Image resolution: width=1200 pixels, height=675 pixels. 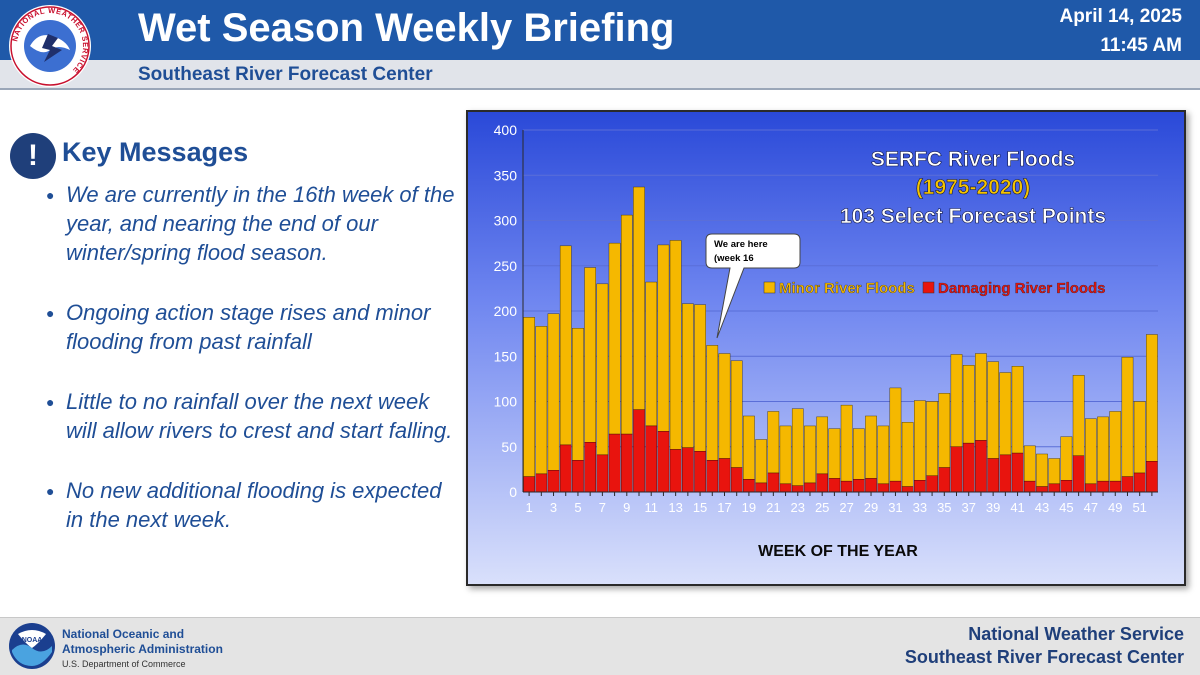 I want to click on y-tick-label: 350, so click(x=506, y=175).